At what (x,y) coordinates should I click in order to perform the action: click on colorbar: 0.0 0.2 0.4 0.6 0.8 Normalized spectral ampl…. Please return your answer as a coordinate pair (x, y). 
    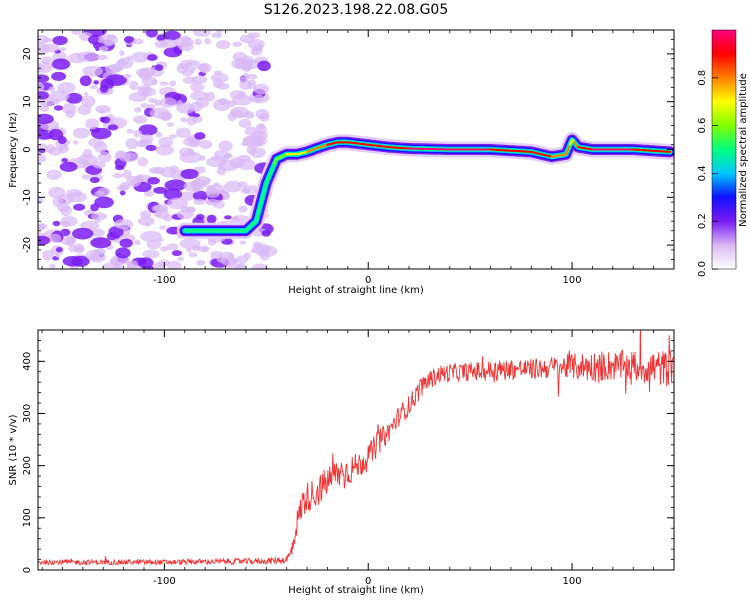
    Looking at the image, I should click on (723, 153).